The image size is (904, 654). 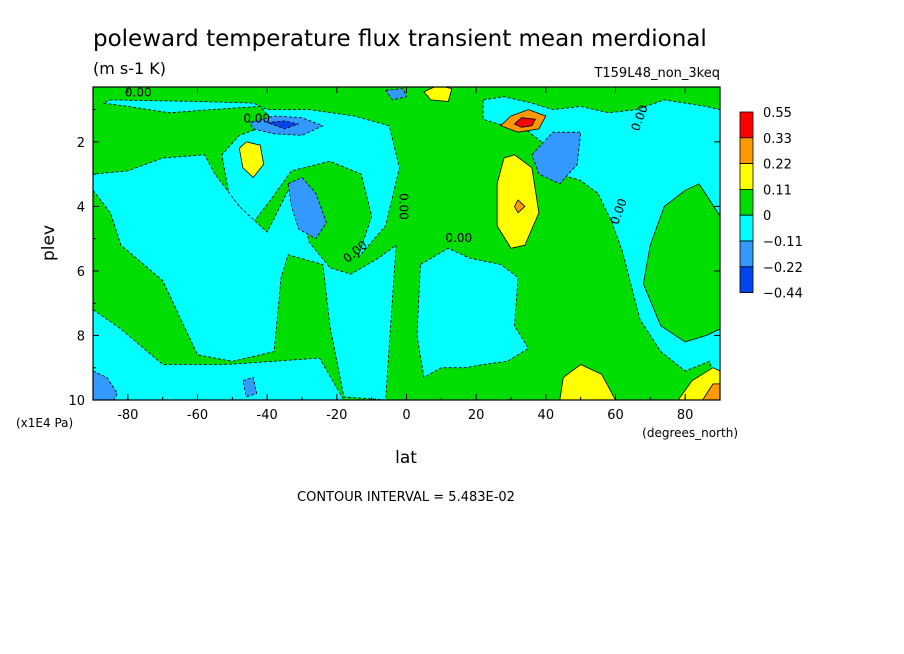 What do you see at coordinates (256, 118) in the screenshot?
I see `zero-contour-label-1: 0.00` at bounding box center [256, 118].